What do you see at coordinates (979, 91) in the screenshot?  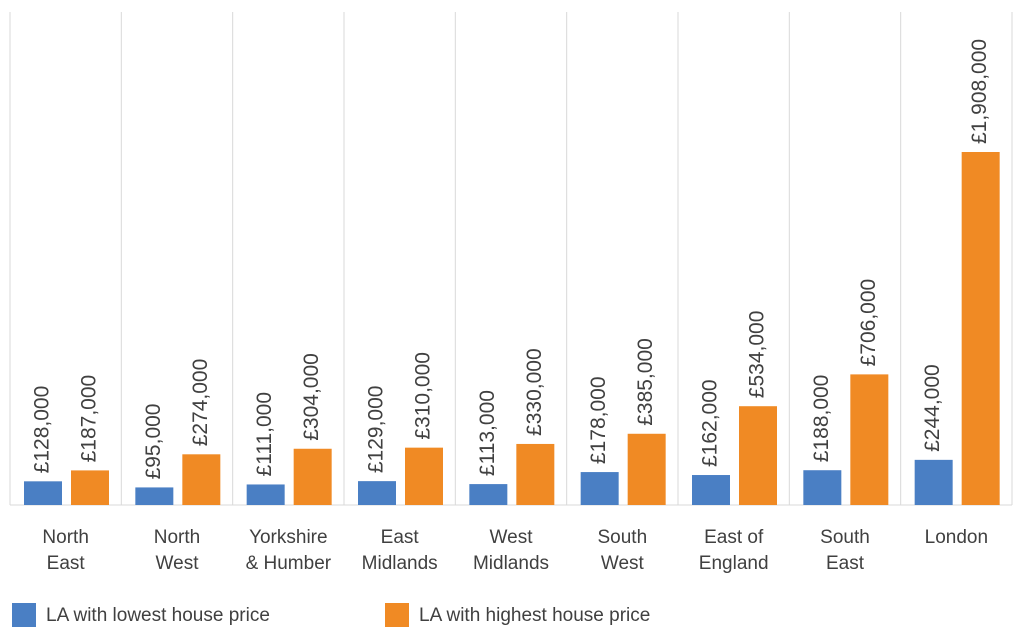 I see `value-label: £1,908,000` at bounding box center [979, 91].